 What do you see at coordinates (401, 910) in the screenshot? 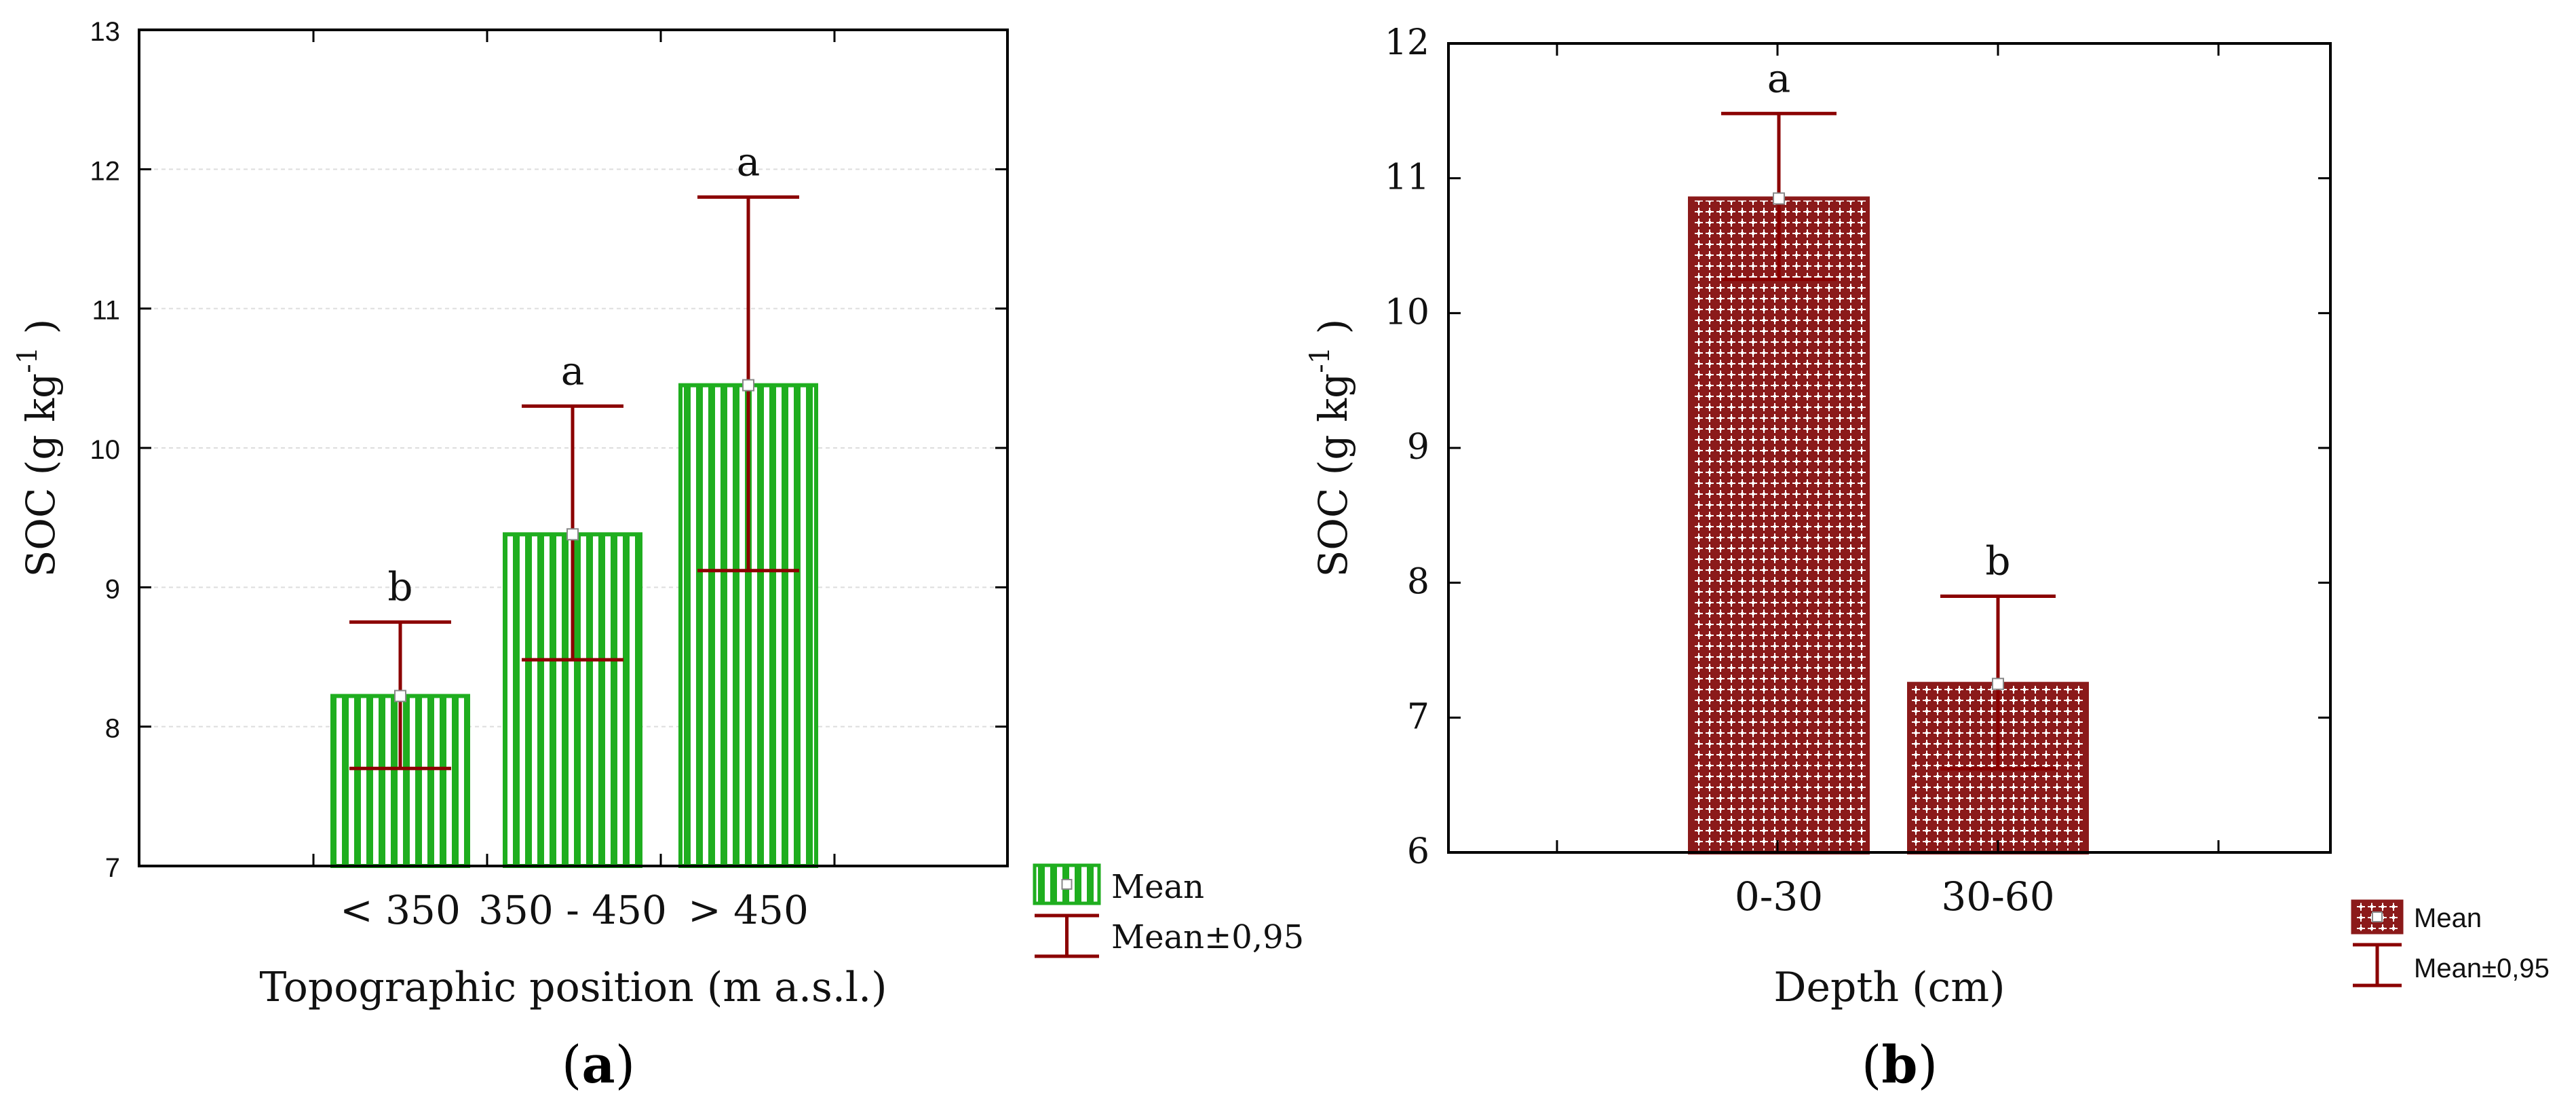
I see `x-category-label: < 350` at bounding box center [401, 910].